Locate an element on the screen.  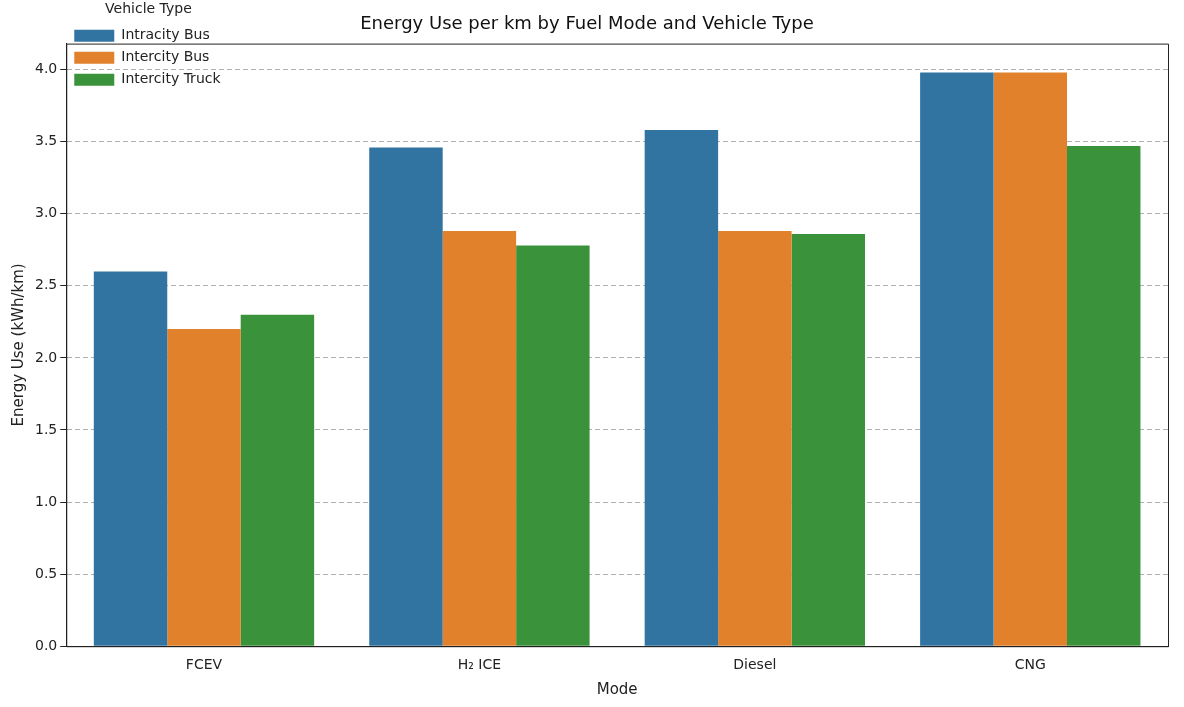
y-tick-label: 1.5 is located at coordinates (46, 428).